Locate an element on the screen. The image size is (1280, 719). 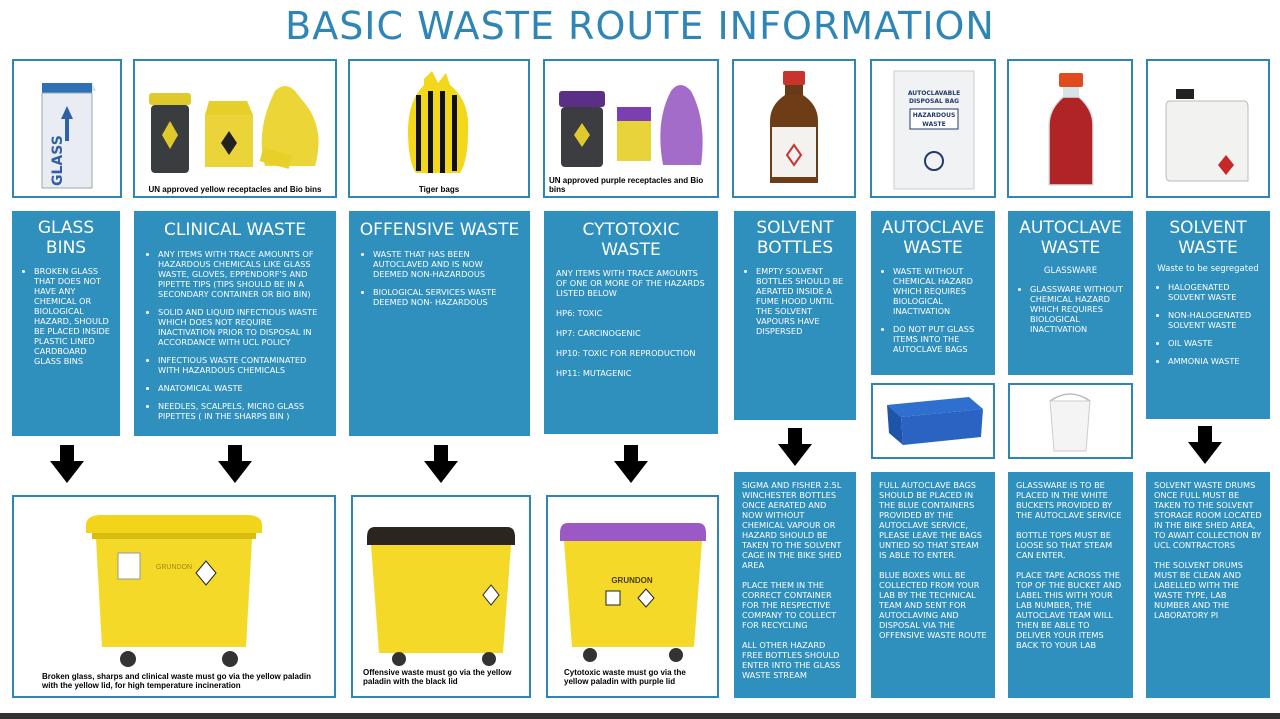
list-item: Ammonia waste is located at coordinates (1215, 361).